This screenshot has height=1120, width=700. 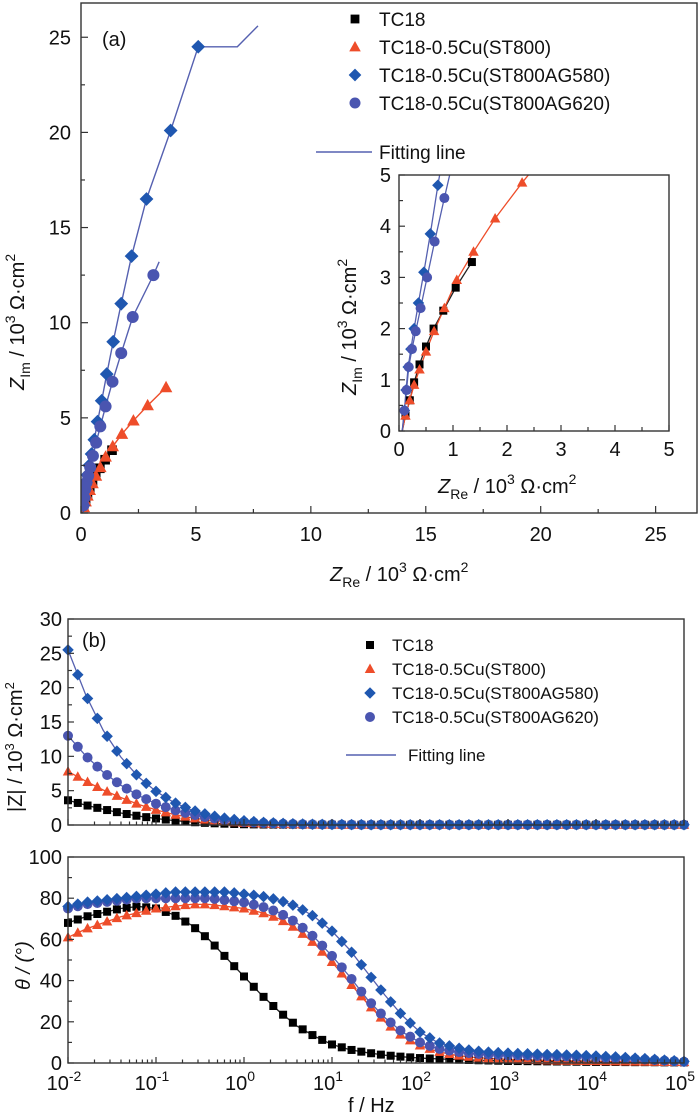 I want to click on tick-base: 10, so click(x=412, y=1084).